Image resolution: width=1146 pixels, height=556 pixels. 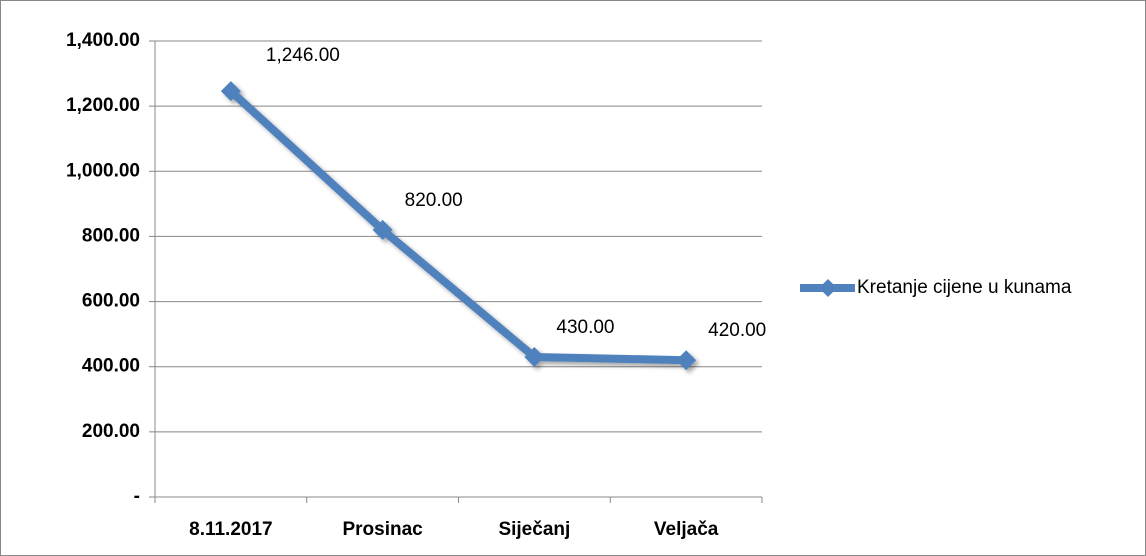 I want to click on y-tick-label: 200.00, so click(x=111, y=431).